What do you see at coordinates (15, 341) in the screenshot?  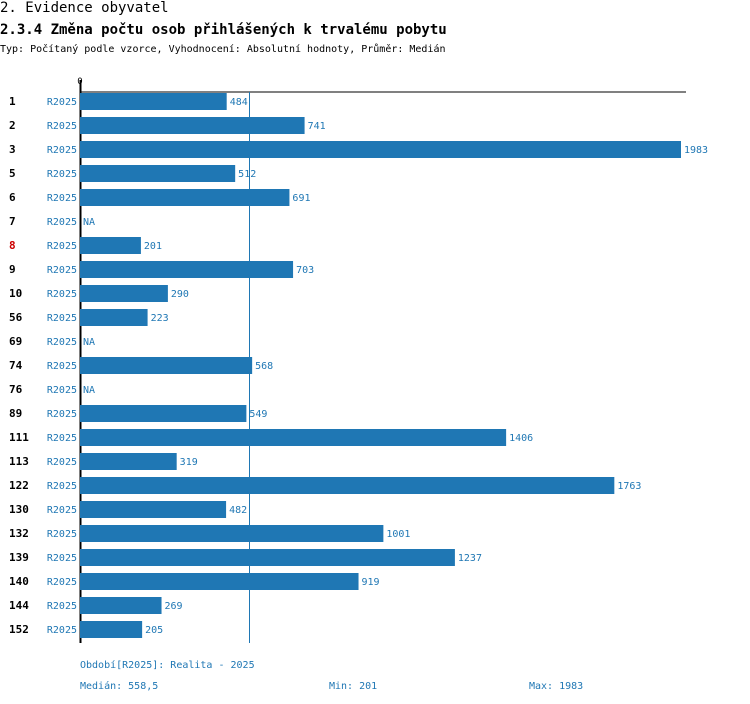 I see `row-id-label: 69` at bounding box center [15, 341].